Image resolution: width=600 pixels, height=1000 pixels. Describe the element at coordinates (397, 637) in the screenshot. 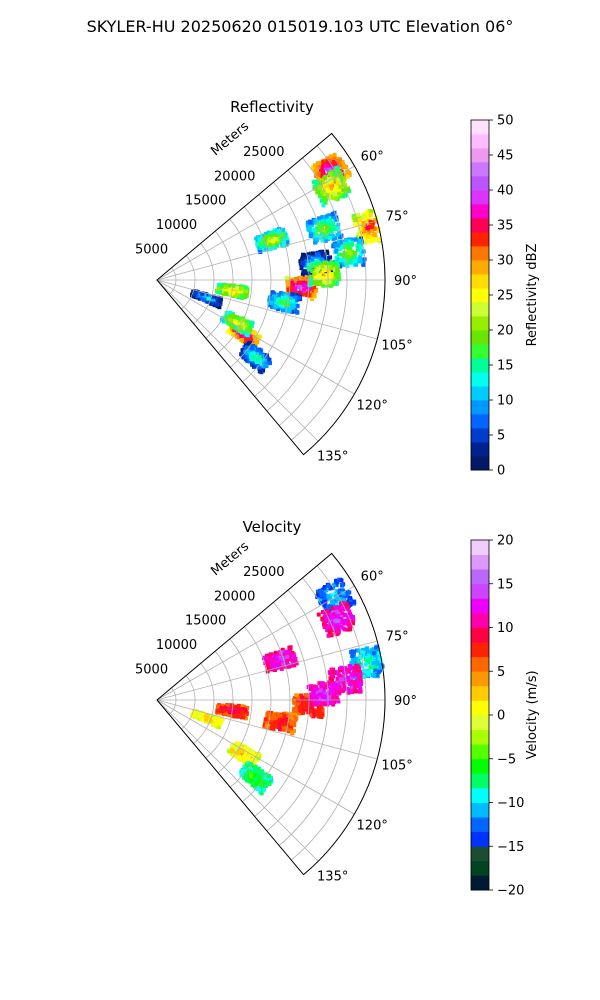

I see `azimuth-tick-label: 75°` at that location.